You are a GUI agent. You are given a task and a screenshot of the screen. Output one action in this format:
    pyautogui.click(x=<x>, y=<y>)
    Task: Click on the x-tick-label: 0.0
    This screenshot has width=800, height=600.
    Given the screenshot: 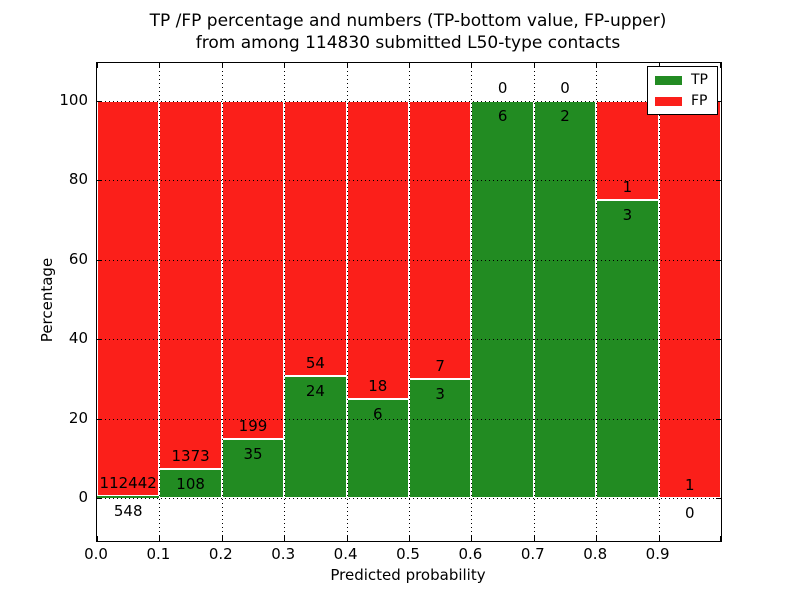 What is the action you would take?
    pyautogui.click(x=96, y=554)
    